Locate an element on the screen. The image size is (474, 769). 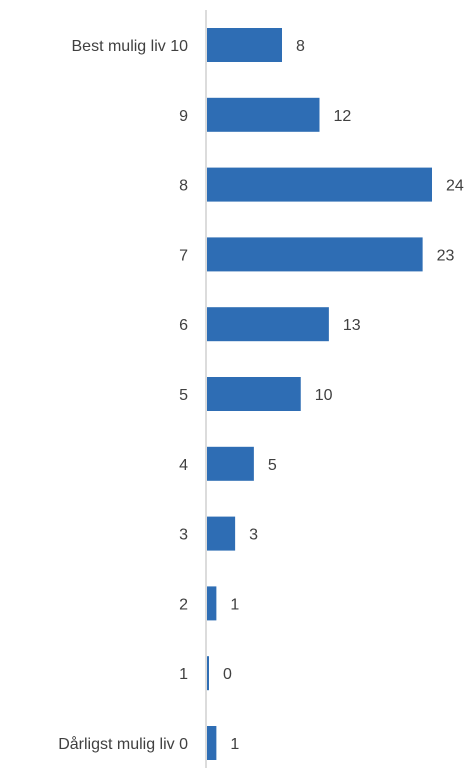
data-label: 8 is located at coordinates (300, 46).